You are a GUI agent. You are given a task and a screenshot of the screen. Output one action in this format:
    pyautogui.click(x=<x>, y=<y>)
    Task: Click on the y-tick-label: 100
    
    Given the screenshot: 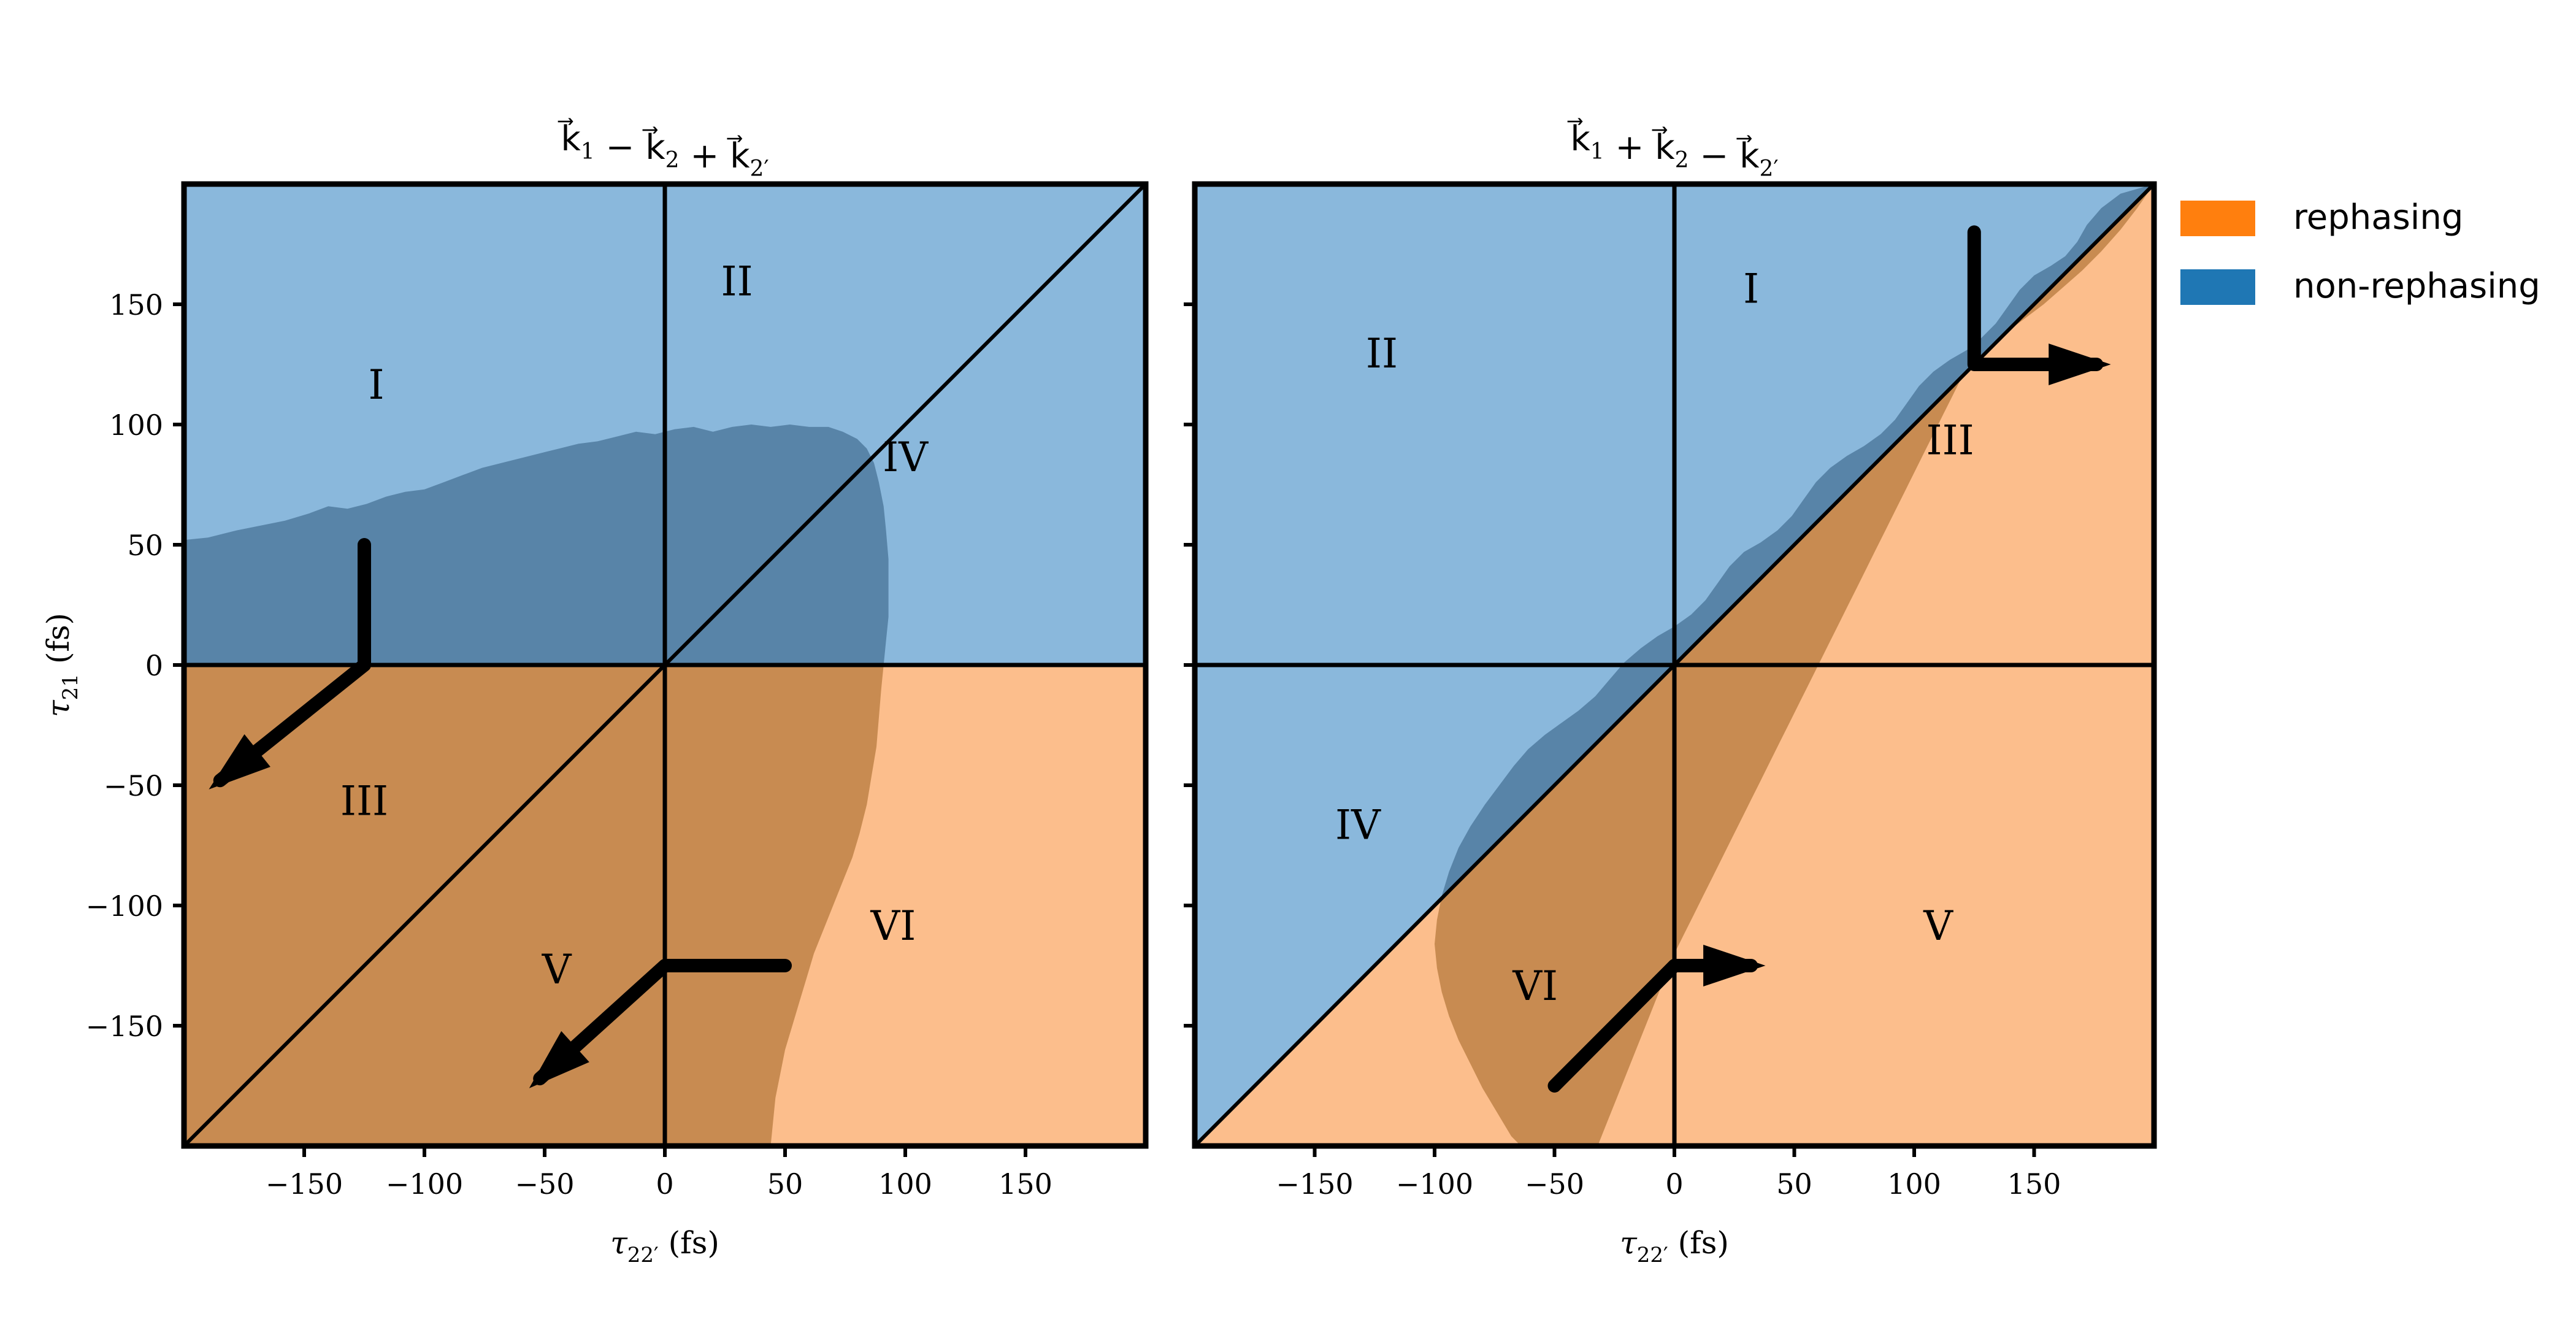 What is the action you would take?
    pyautogui.click(x=136, y=425)
    